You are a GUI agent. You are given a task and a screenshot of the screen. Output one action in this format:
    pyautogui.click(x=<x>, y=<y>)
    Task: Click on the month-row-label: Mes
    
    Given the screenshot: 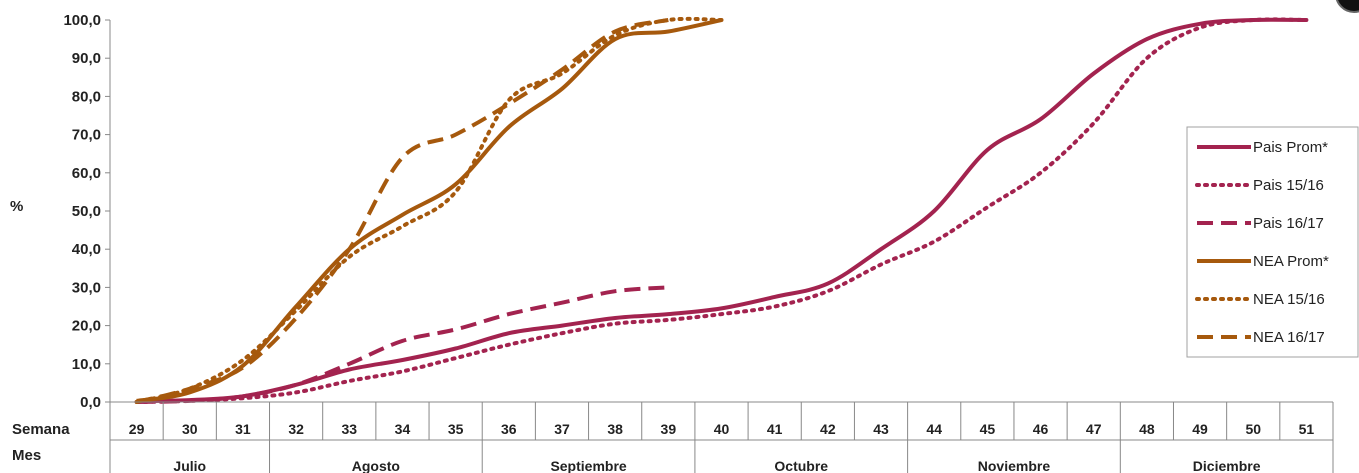 What is the action you would take?
    pyautogui.click(x=26, y=455)
    